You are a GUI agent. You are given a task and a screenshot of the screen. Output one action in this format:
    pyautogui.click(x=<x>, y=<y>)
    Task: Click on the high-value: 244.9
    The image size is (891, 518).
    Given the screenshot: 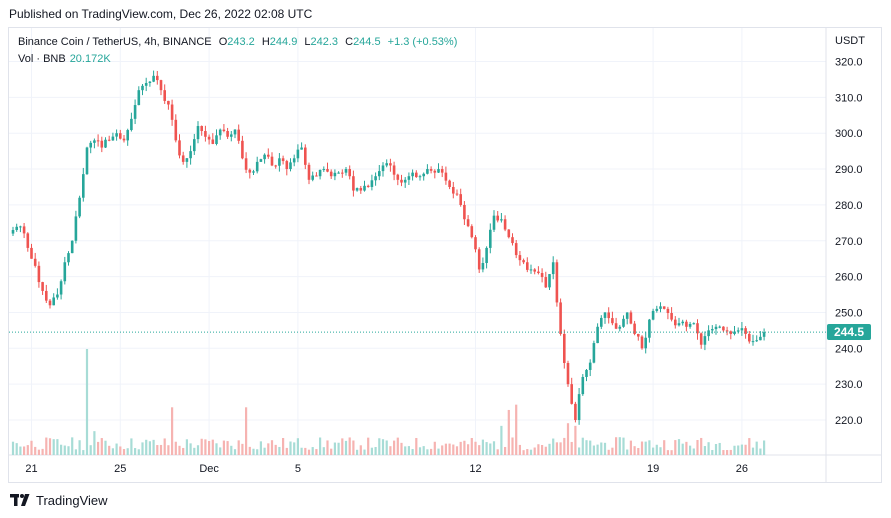 What is the action you would take?
    pyautogui.click(x=283, y=42)
    